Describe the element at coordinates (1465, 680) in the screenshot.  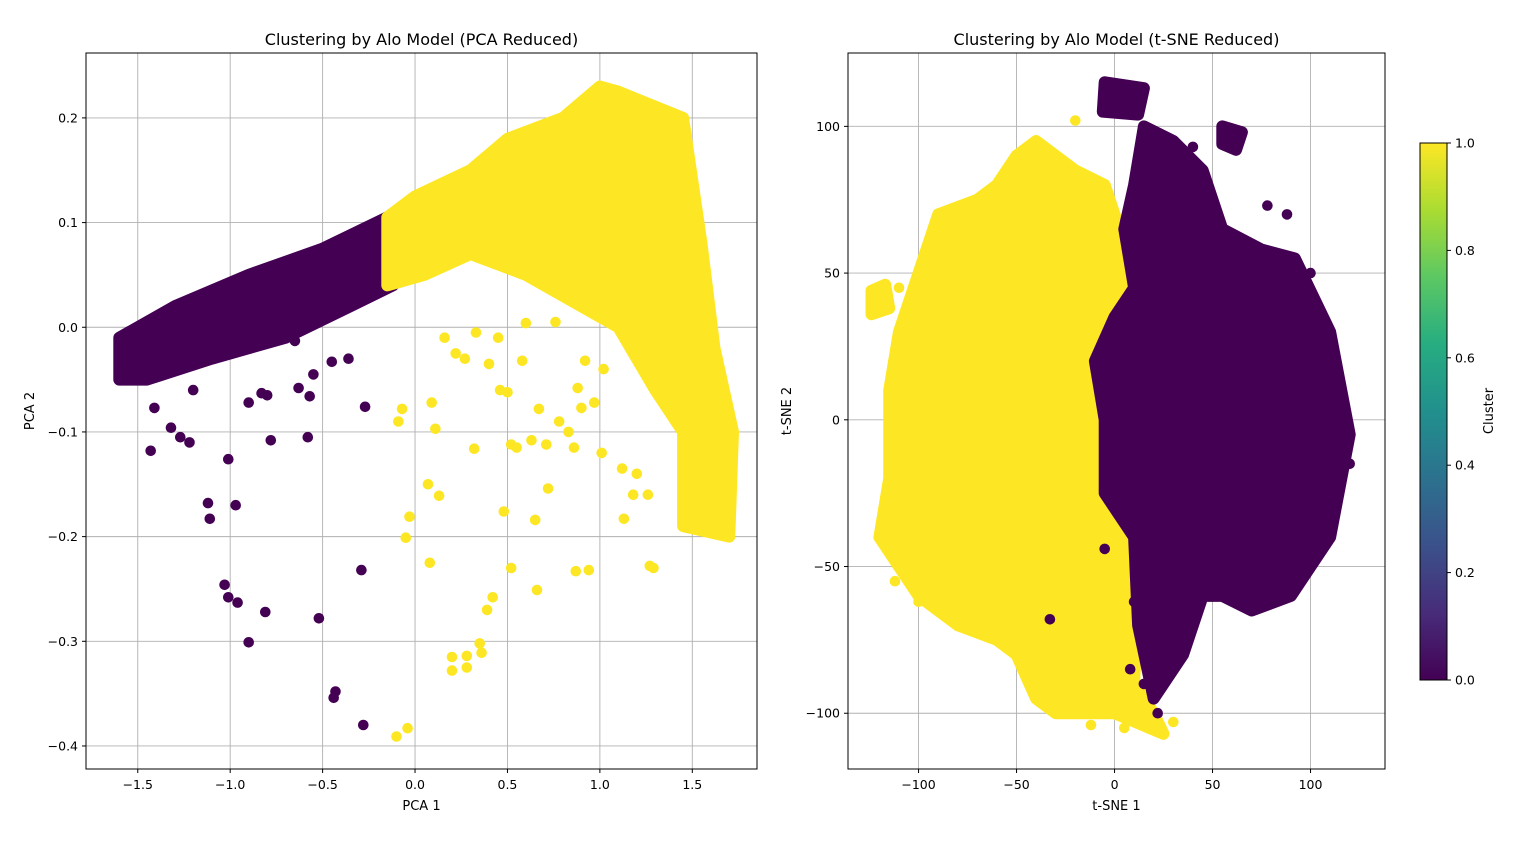
I see `colorbar-tick-label: 0.0` at that location.